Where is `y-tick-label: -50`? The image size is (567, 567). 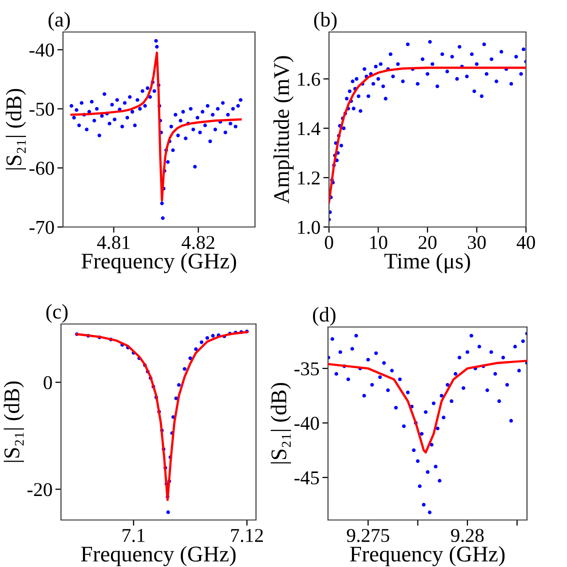
y-tick-label: -50 is located at coordinates (41, 109).